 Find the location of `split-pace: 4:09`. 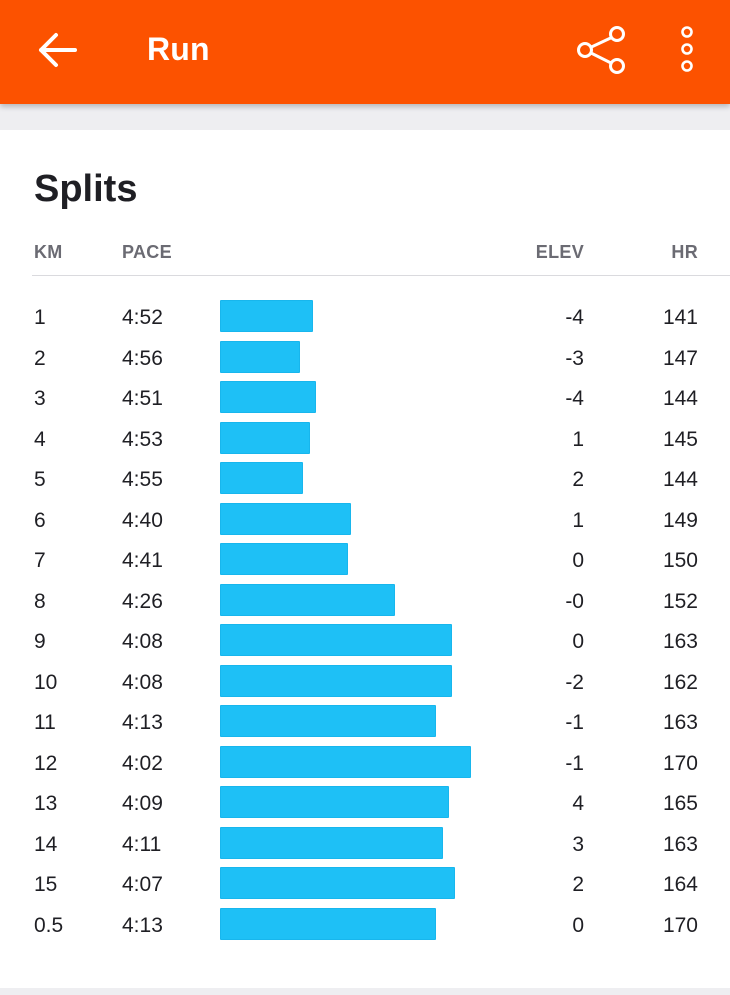

split-pace: 4:09 is located at coordinates (142, 803).